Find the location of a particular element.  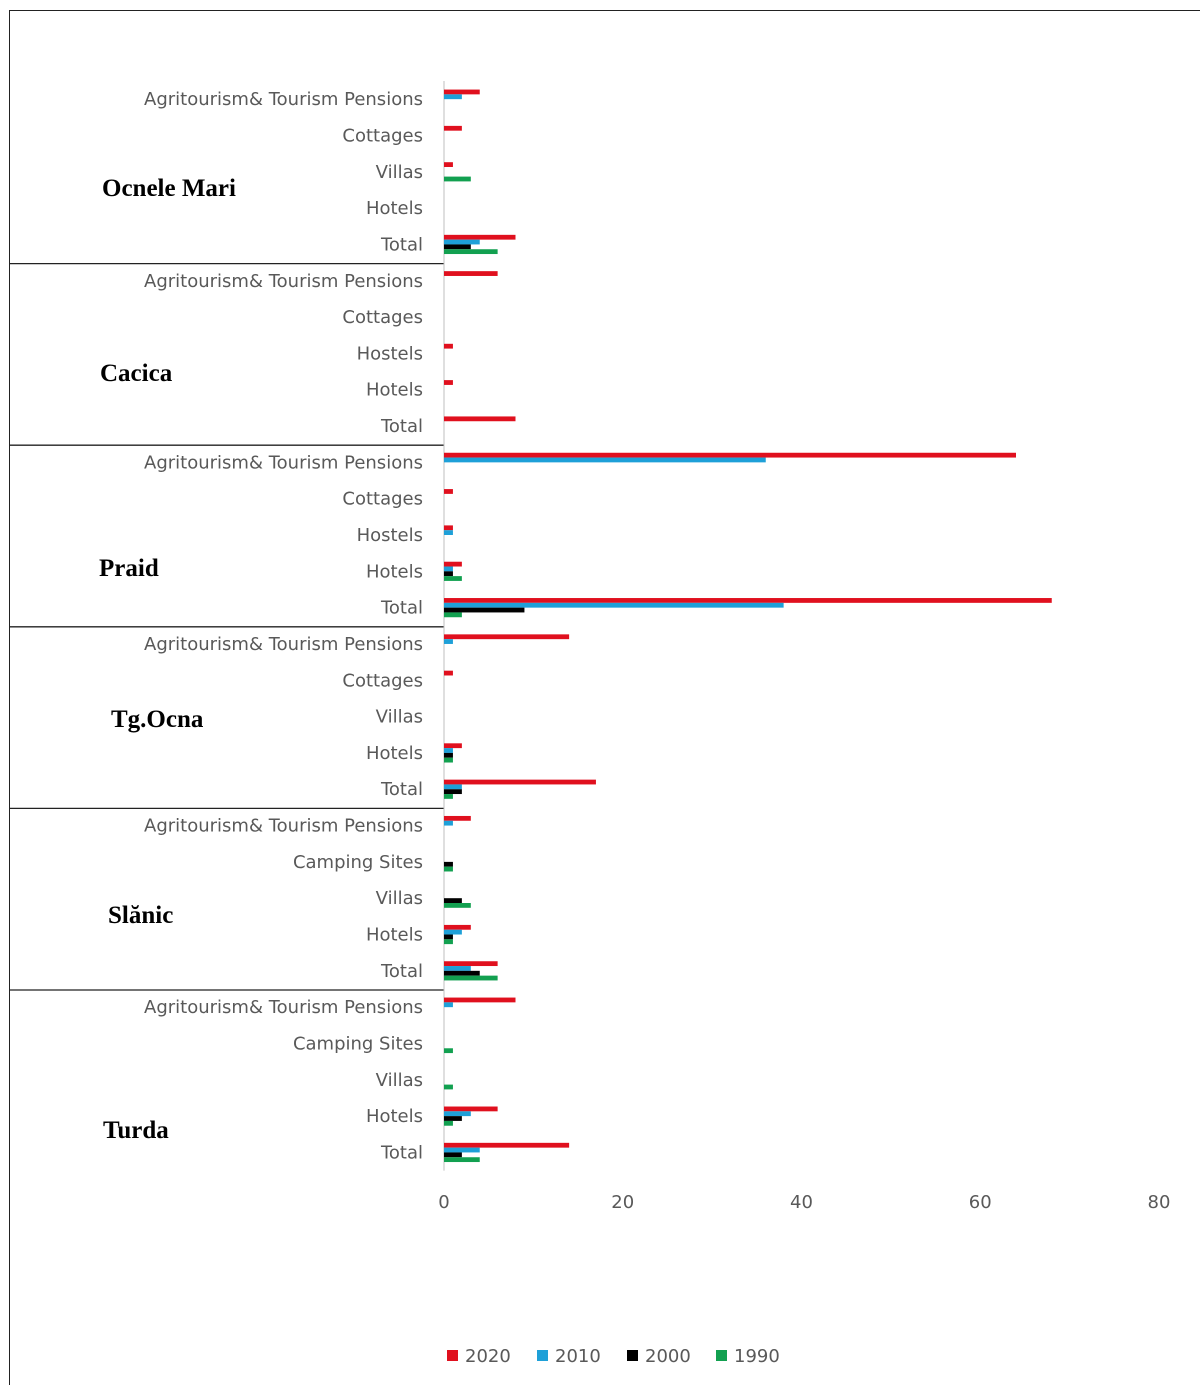

group-label: Cacica is located at coordinates (136, 373).